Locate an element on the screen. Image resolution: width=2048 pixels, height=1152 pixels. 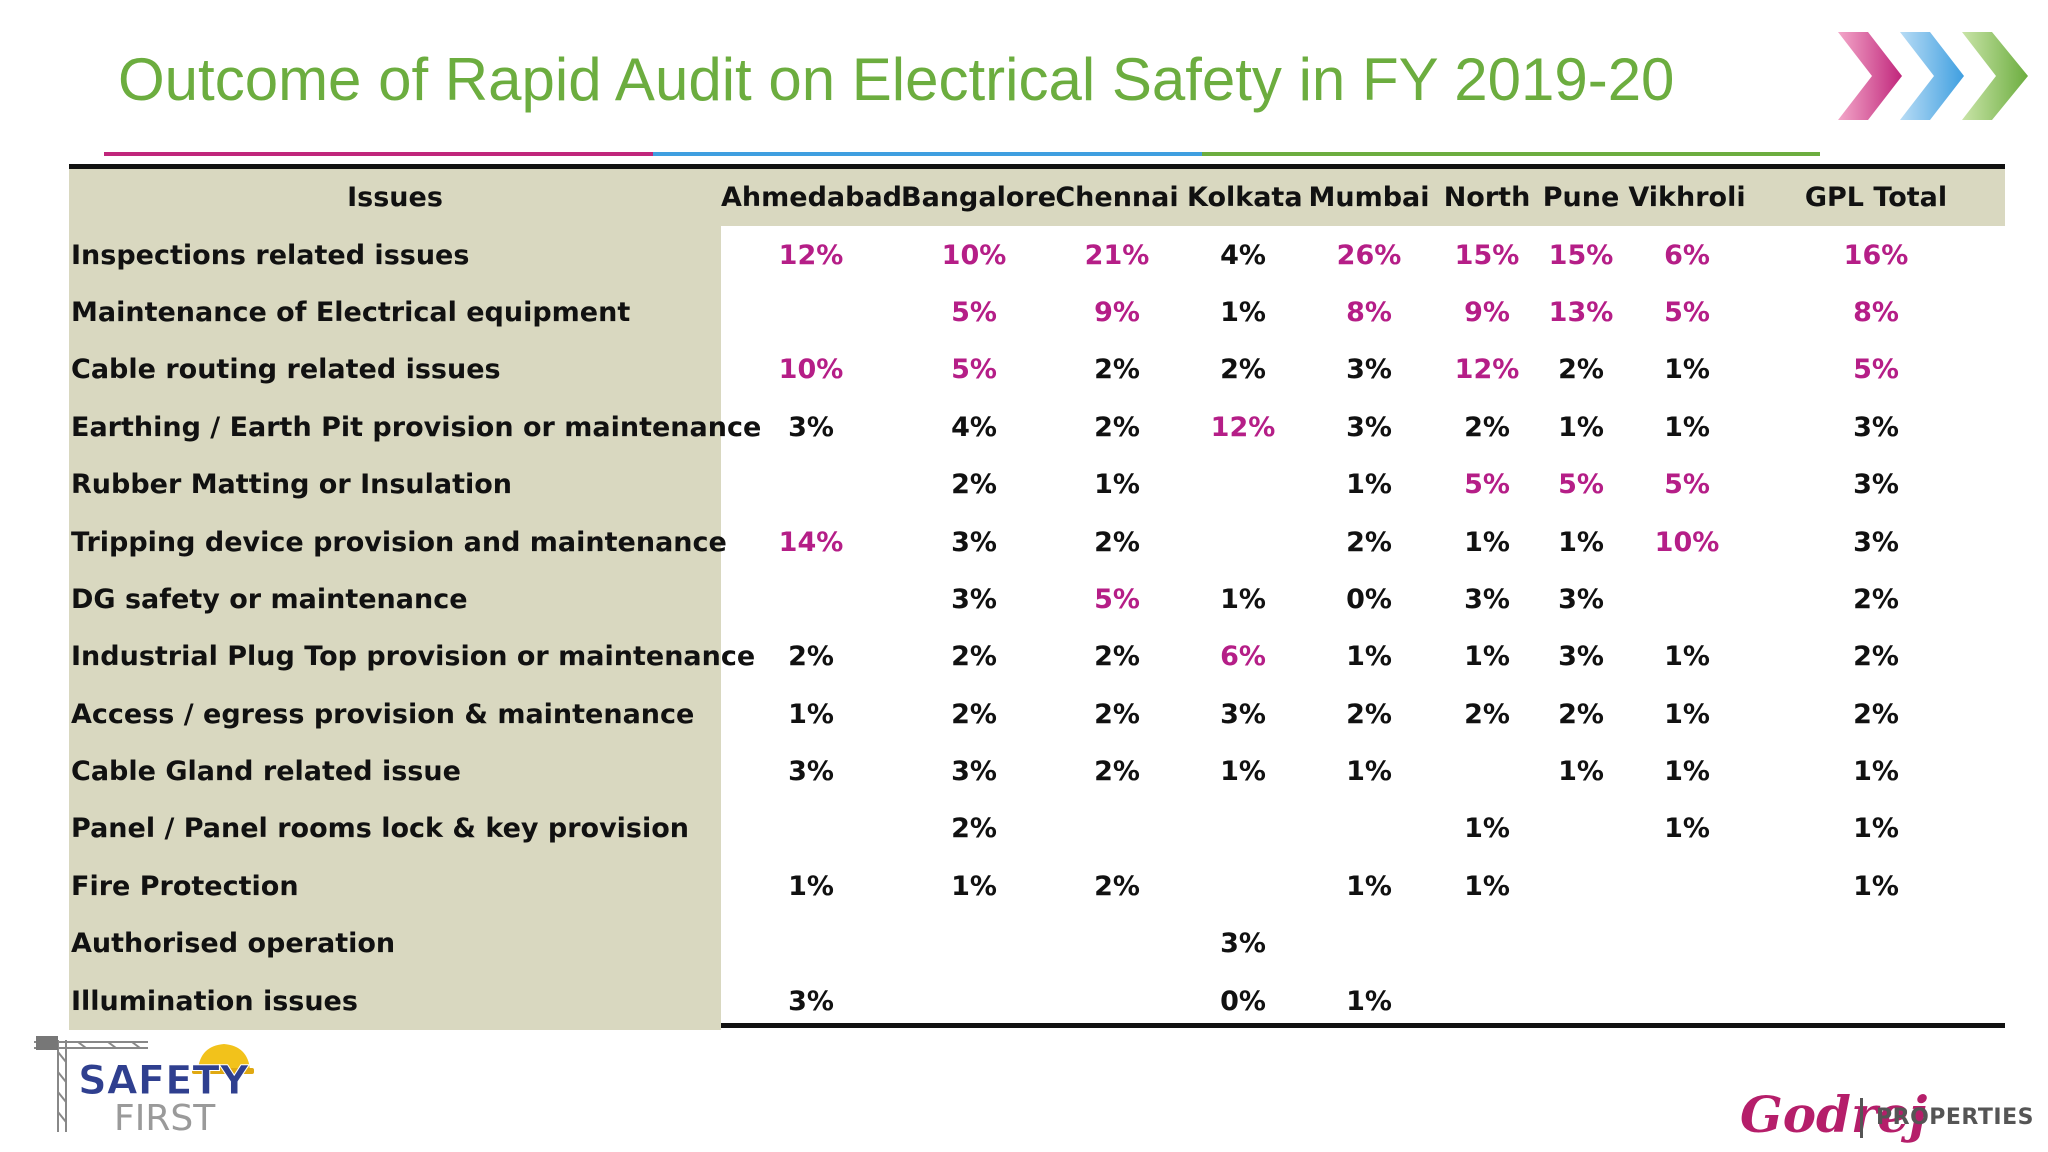
table-row: Authorised operation 3% is located at coordinates (1037, 944).